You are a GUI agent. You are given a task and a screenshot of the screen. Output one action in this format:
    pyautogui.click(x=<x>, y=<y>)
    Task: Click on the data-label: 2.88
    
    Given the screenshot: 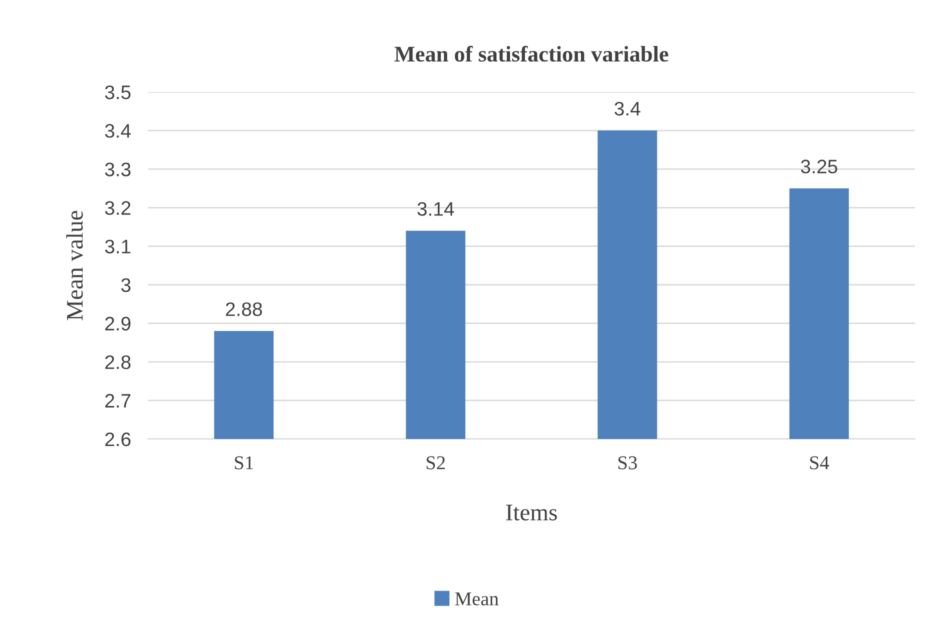 What is the action you would take?
    pyautogui.click(x=244, y=309)
    